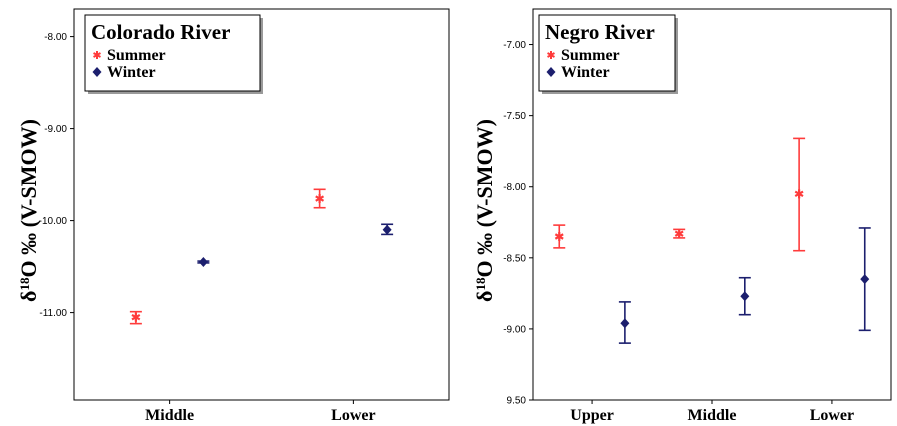  What do you see at coordinates (53, 313) in the screenshot?
I see `y-tick-label: -11.00` at bounding box center [53, 313].